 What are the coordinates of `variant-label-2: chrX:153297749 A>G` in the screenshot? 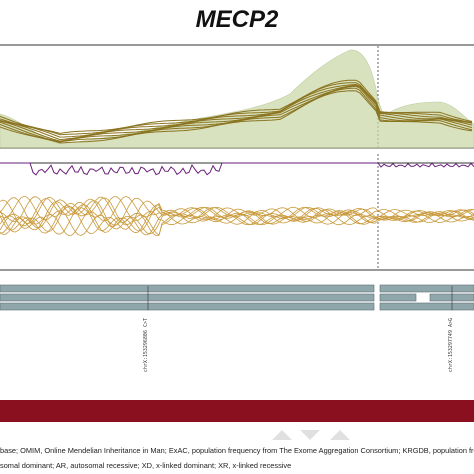 It's located at (451, 345).